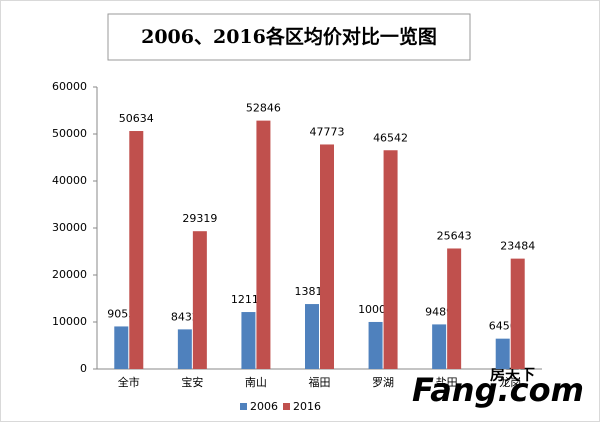  Describe the element at coordinates (307, 406) in the screenshot. I see `legend-label: 2016` at that location.